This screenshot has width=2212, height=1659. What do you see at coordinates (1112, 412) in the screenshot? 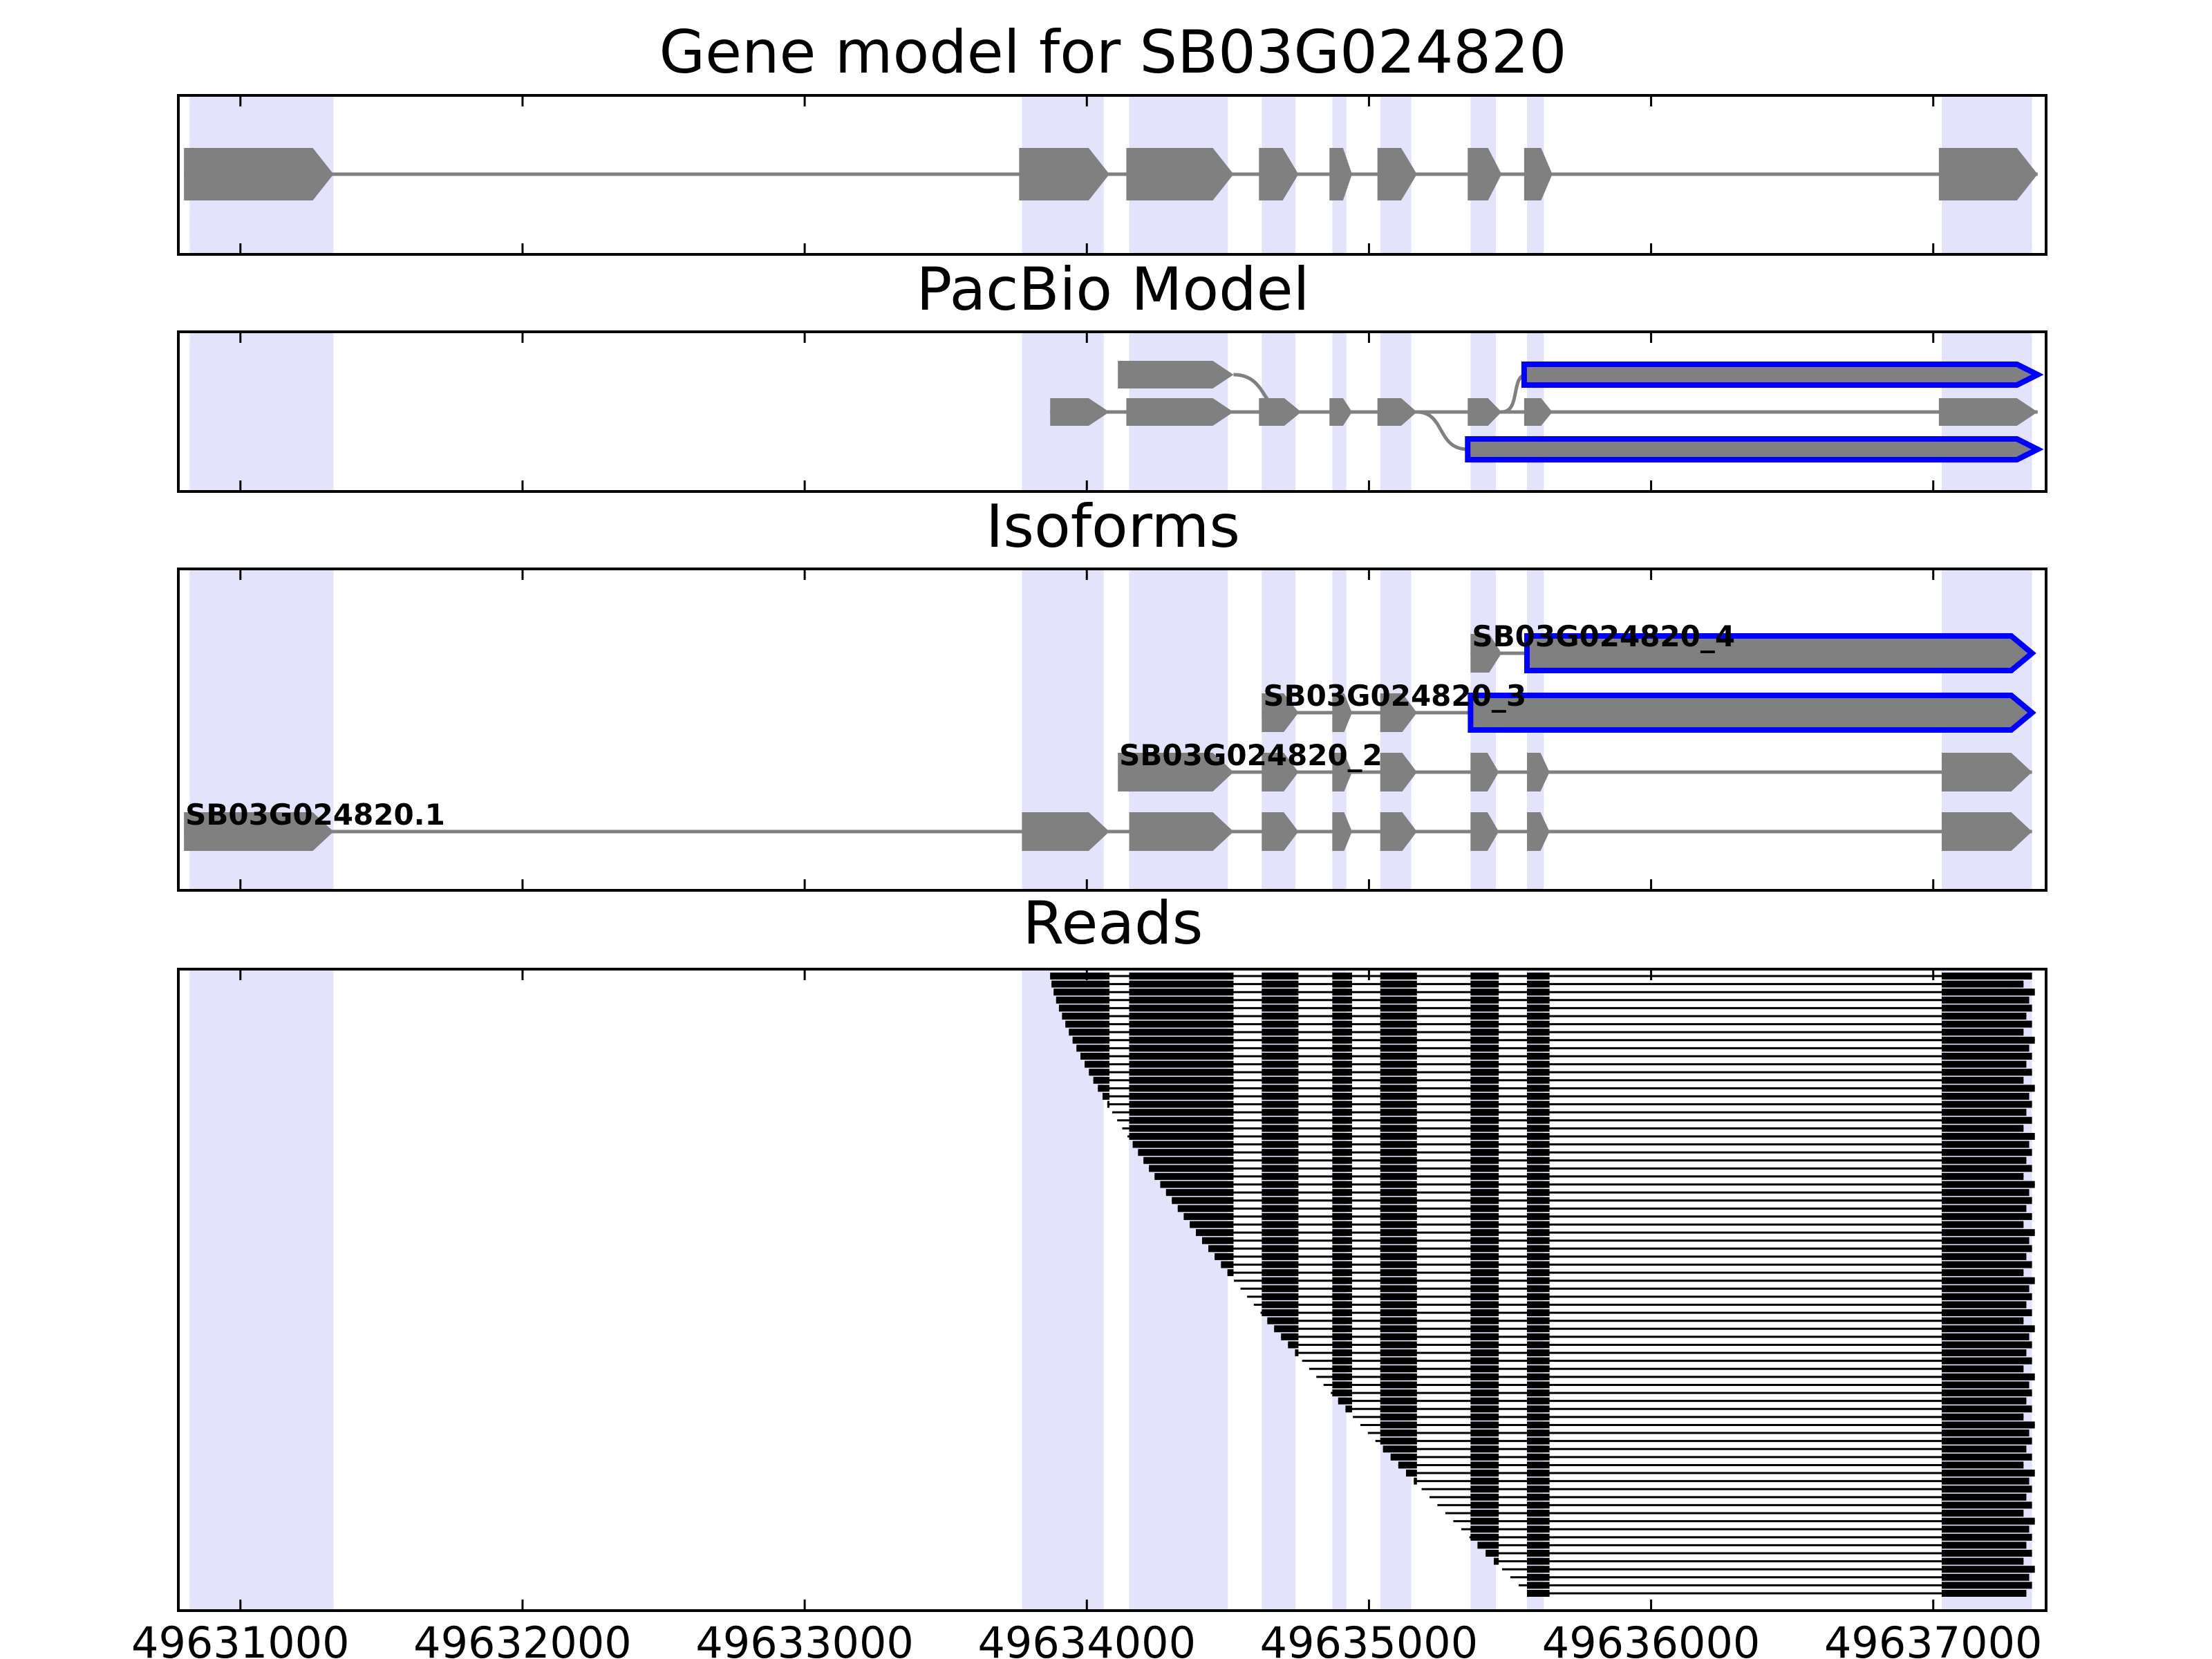
I see `pacbio-model-plot-area` at bounding box center [1112, 412].